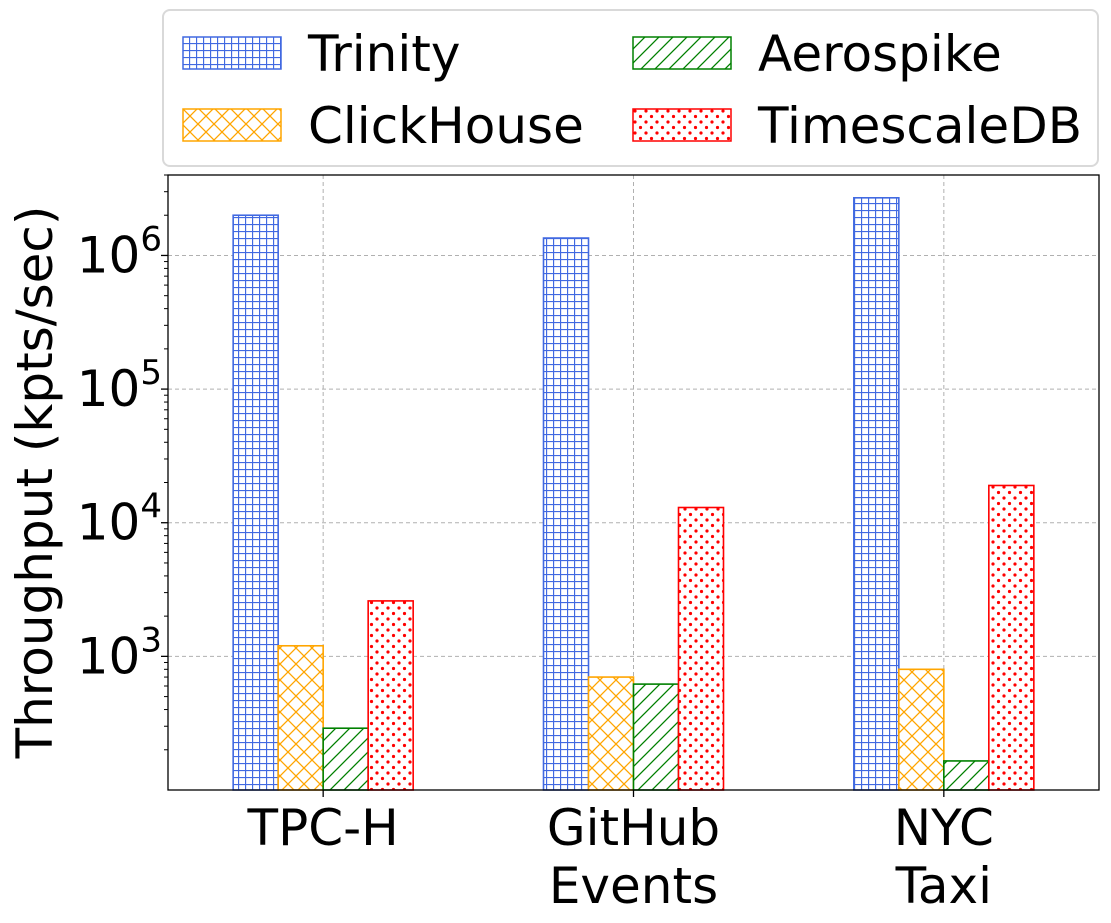 The width and height of the screenshot is (1111, 923). Describe the element at coordinates (255, 502) in the screenshot. I see `bar-trinity-tpc-h` at that location.